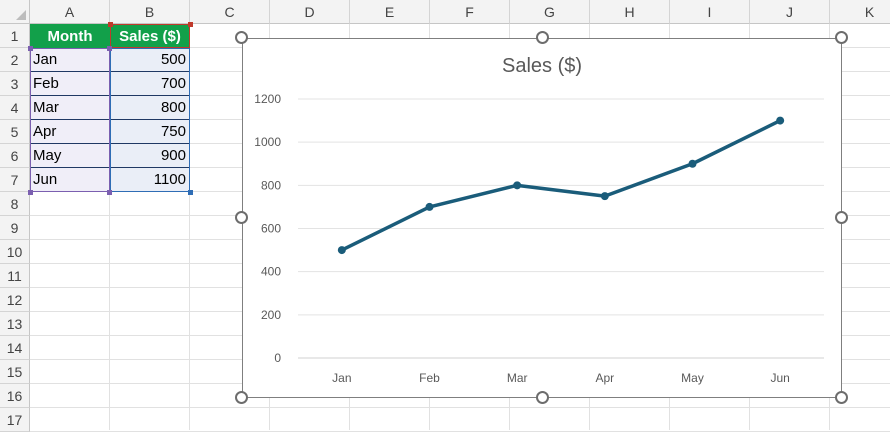  I want to click on y-tick-label: 200, so click(271, 315).